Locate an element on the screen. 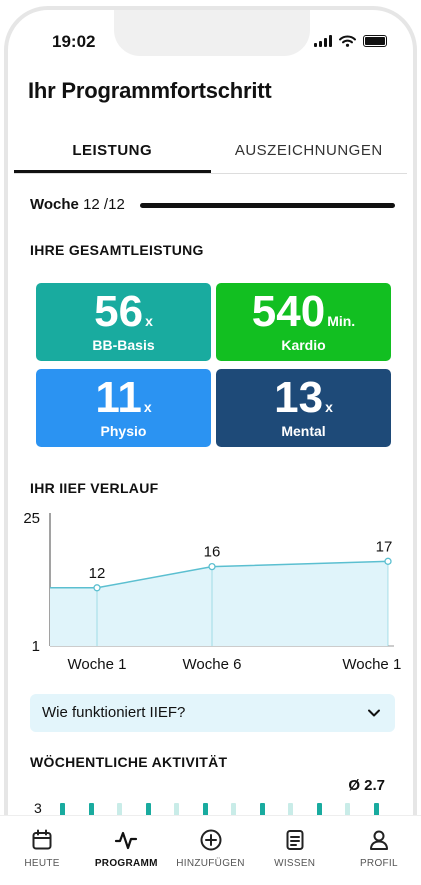 The image size is (421, 885). tile-value: 540 is located at coordinates (288, 311).